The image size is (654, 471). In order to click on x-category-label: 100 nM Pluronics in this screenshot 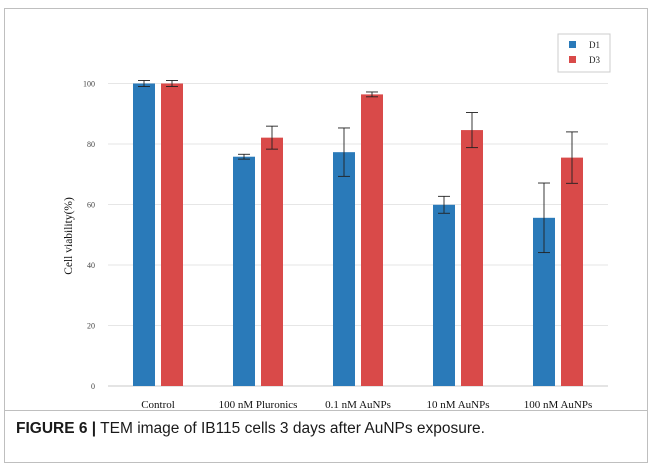, I will do `click(258, 404)`.